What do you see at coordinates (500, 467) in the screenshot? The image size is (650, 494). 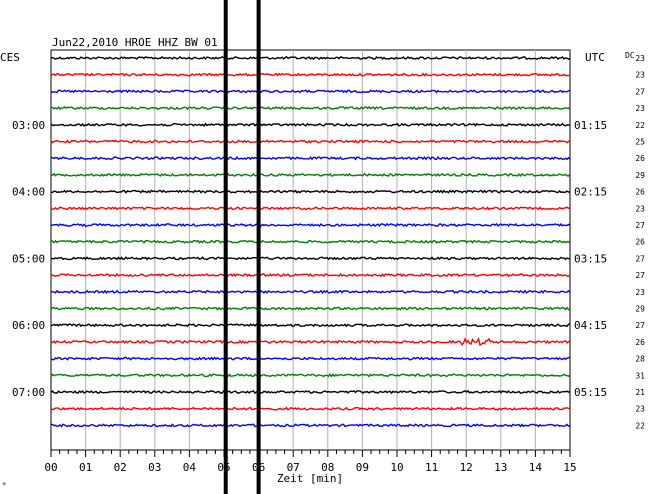 I see `x-tick-label: 13` at bounding box center [500, 467].